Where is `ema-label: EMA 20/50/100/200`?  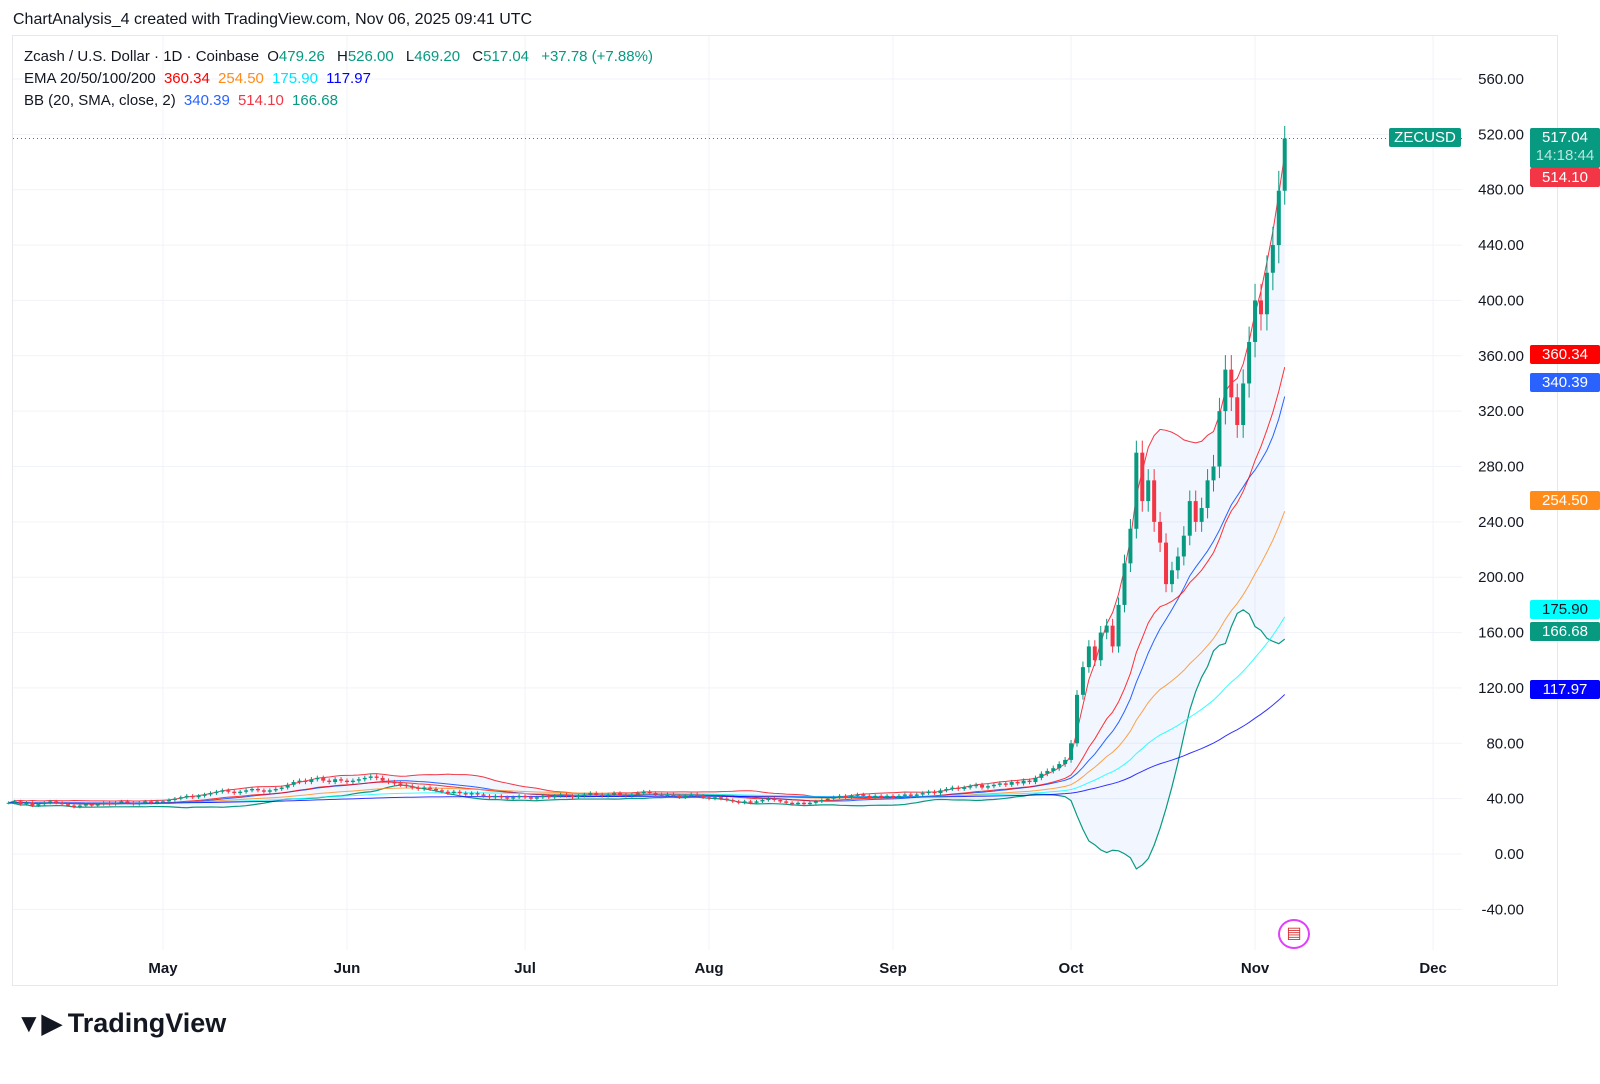 ema-label: EMA 20/50/100/200 is located at coordinates (90, 78).